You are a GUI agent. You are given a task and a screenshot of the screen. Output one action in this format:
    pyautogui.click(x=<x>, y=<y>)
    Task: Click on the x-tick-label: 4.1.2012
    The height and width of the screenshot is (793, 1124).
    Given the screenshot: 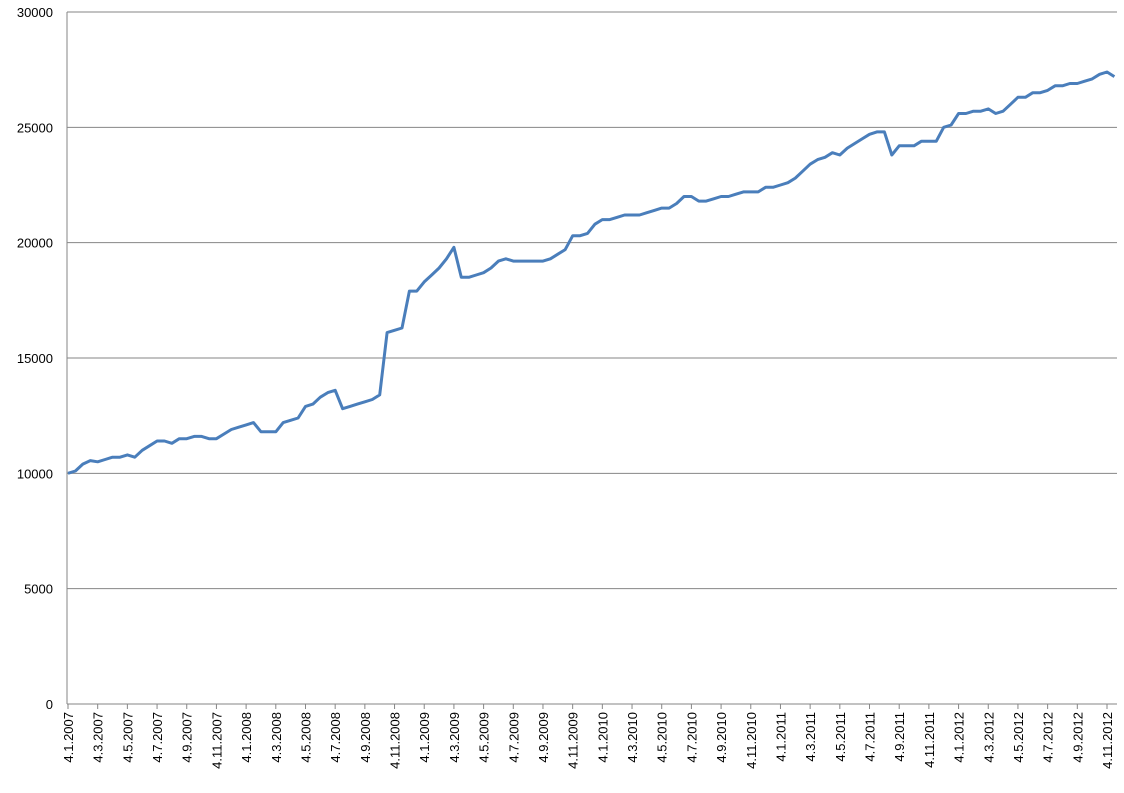 What is the action you would take?
    pyautogui.click(x=959, y=737)
    